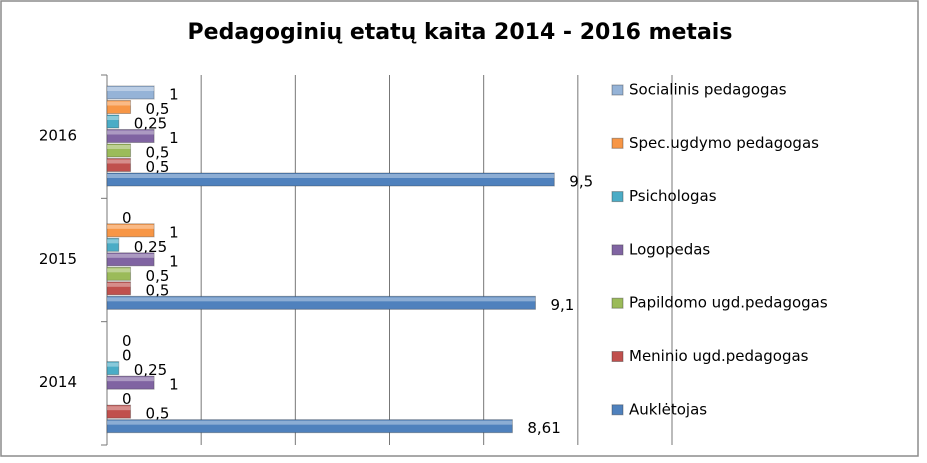 The height and width of the screenshot is (463, 927). I want to click on legend-label: Meninio ugd.pedagogas, so click(719, 356).